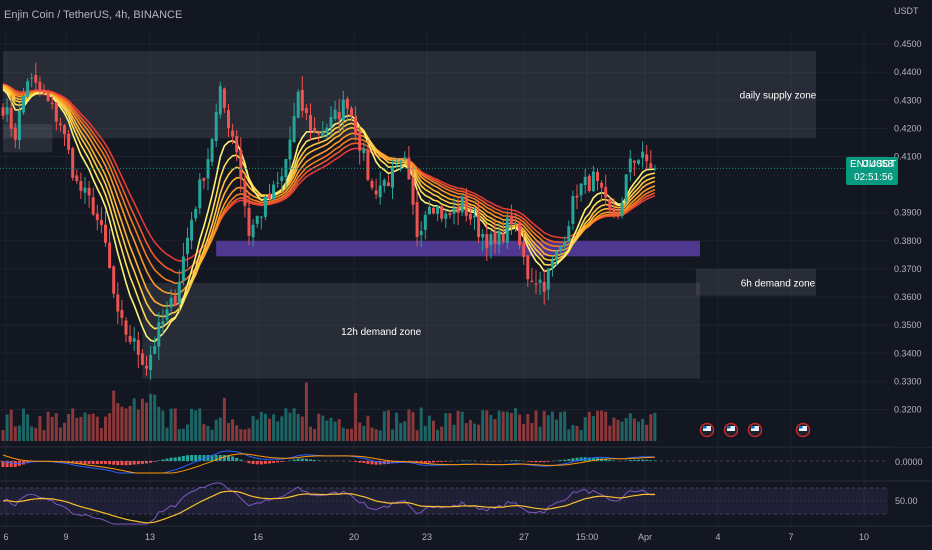 The width and height of the screenshot is (932, 550). Describe the element at coordinates (906, 11) in the screenshot. I see `currency-label: USDT` at that location.